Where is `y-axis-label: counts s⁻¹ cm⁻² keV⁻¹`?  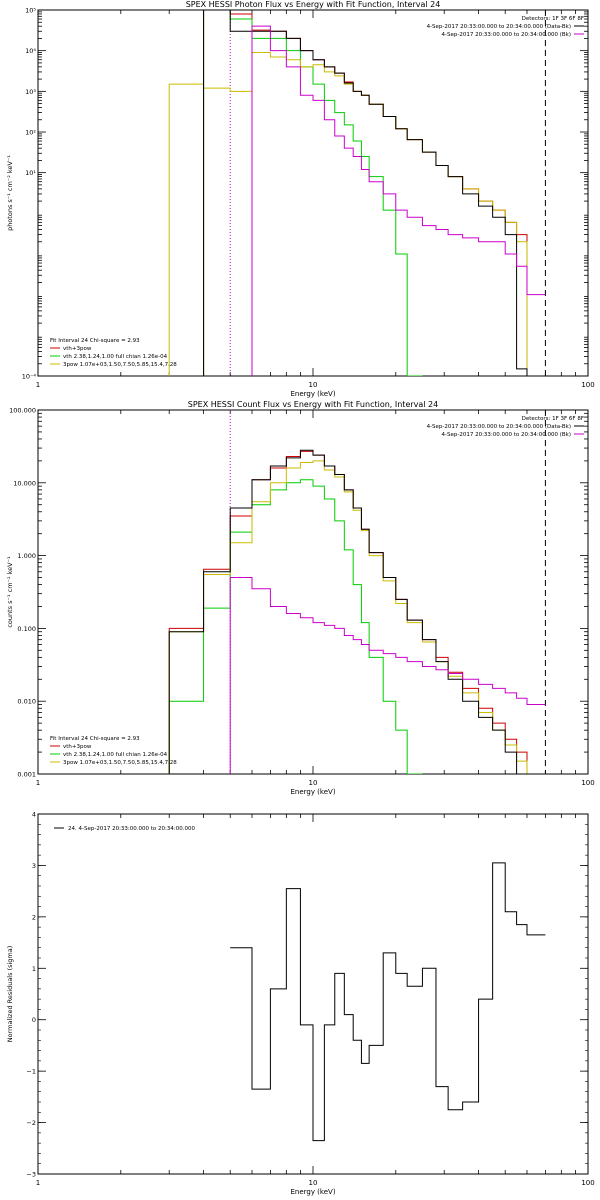
y-axis-label: counts s⁻¹ cm⁻² keV⁻¹ is located at coordinates (10, 592).